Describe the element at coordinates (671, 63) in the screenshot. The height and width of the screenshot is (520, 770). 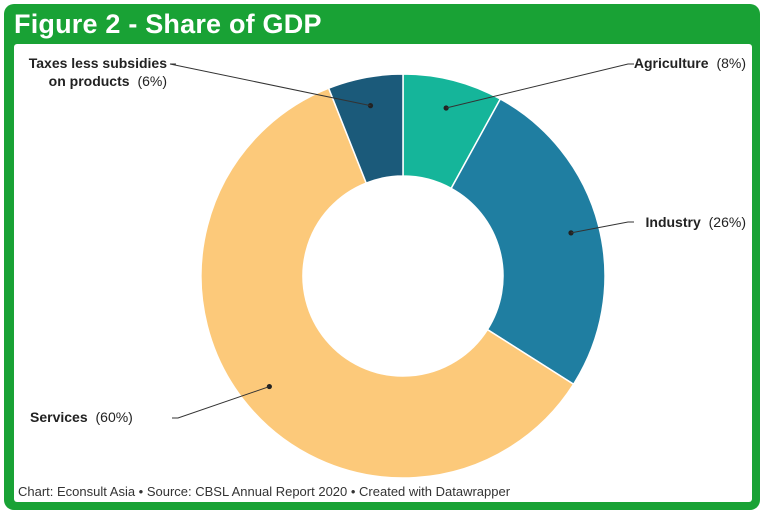
I see `label-agriculture-name: Agriculture` at that location.